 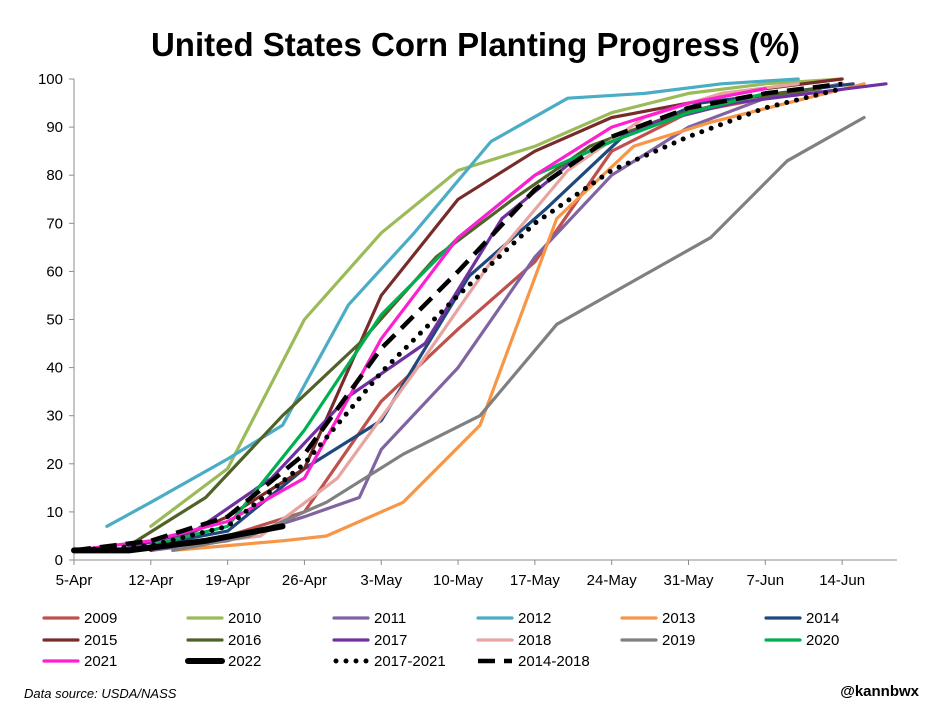 What do you see at coordinates (688, 580) in the screenshot?
I see `x-tick-label: 31-May` at bounding box center [688, 580].